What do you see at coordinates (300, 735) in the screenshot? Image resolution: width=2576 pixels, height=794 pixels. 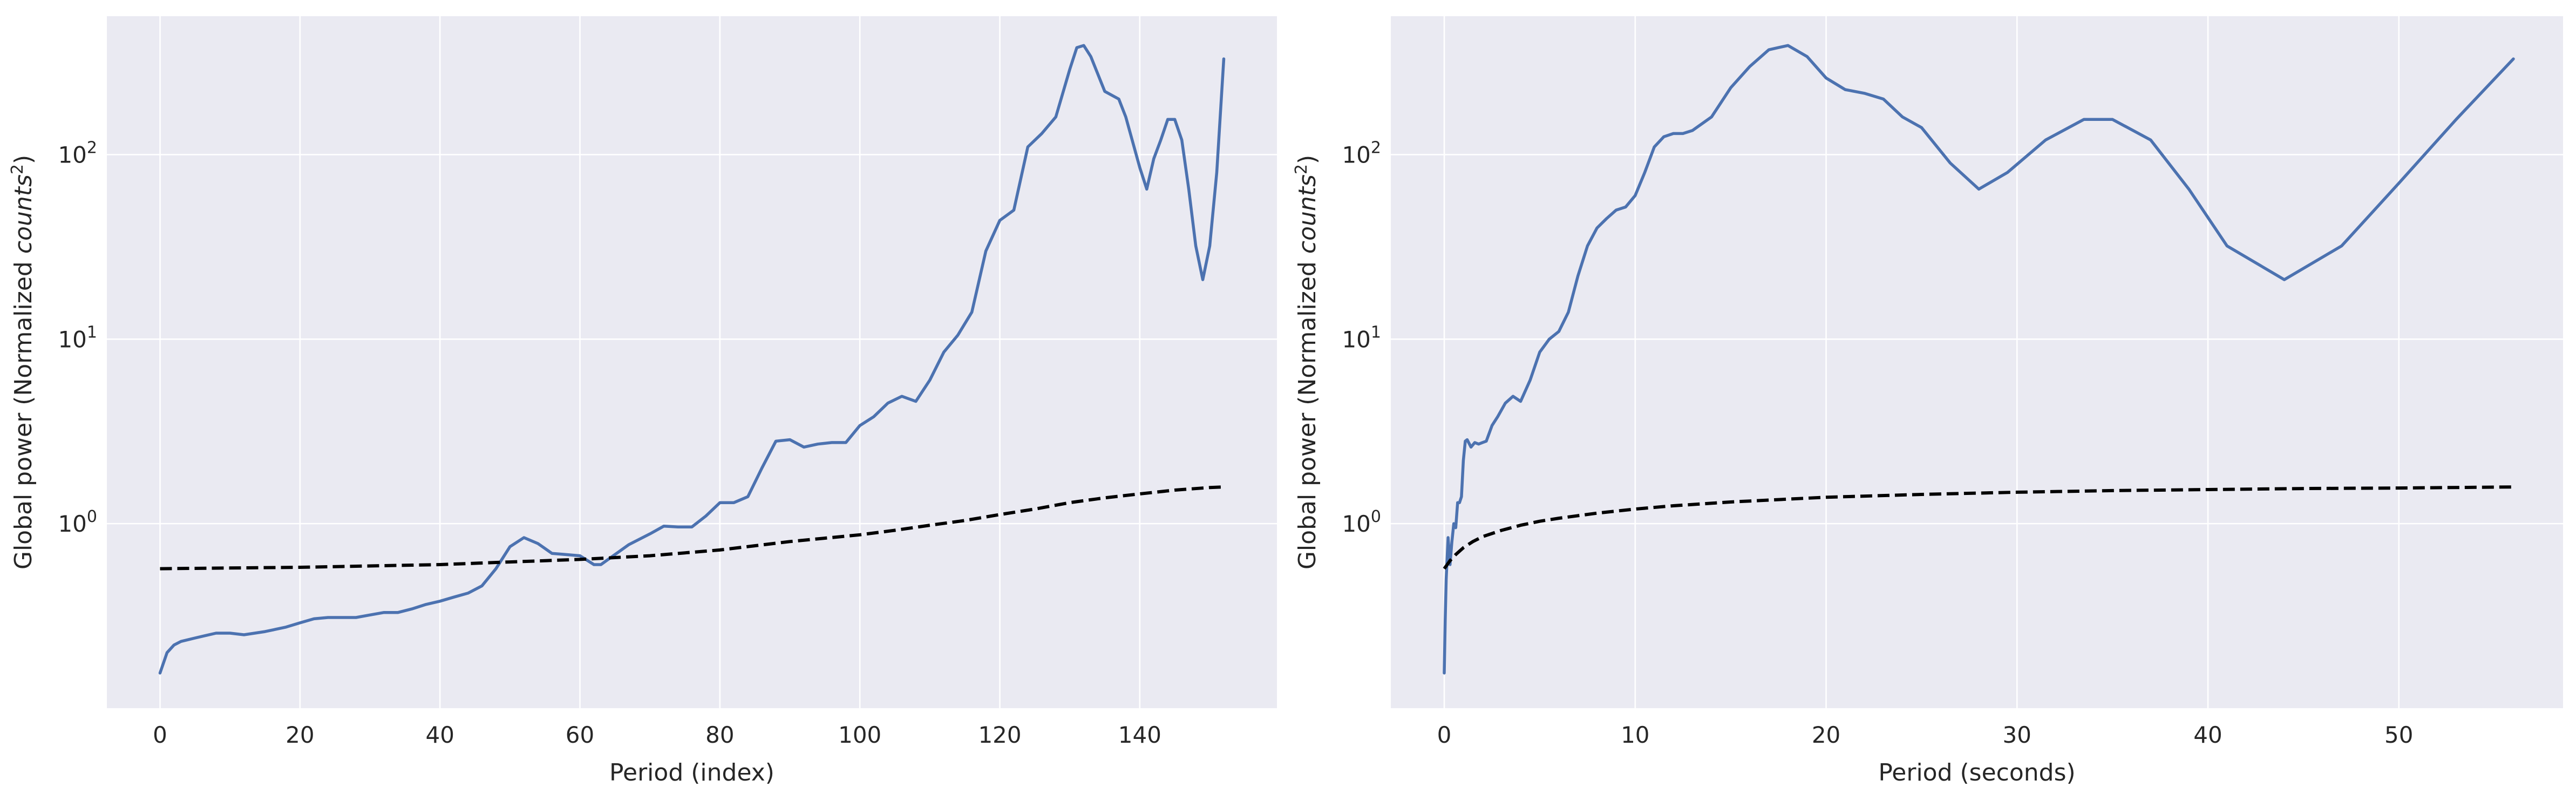 I see `left-x-tick-label-1: 20` at bounding box center [300, 735].